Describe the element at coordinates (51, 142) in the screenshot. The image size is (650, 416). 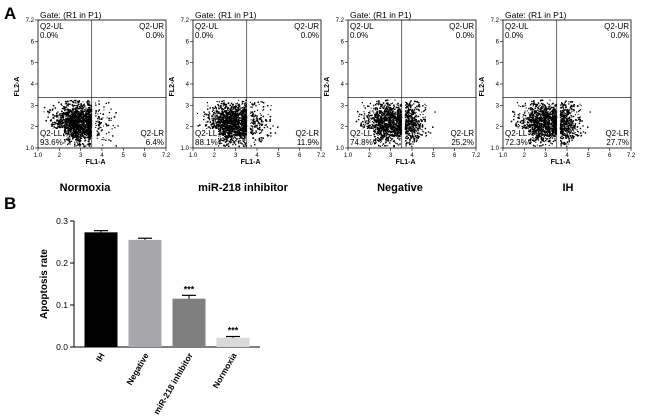
I see `label-backing` at that location.